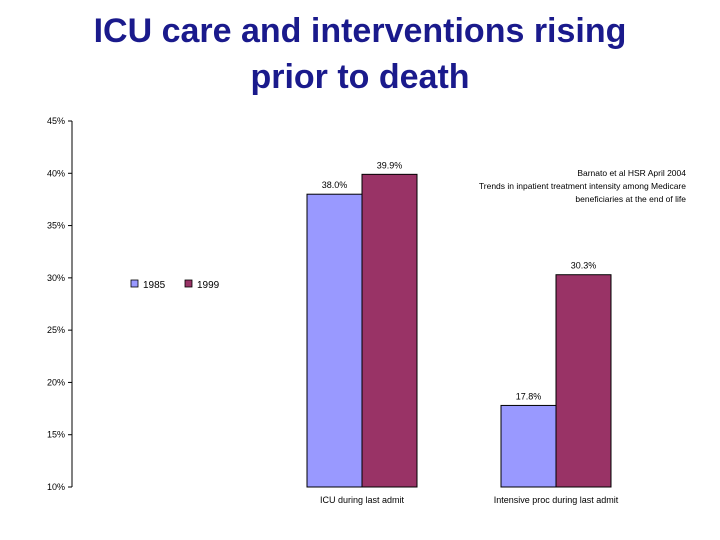 This screenshot has height=540, width=720. I want to click on data-label: 39.9%, so click(390, 165).